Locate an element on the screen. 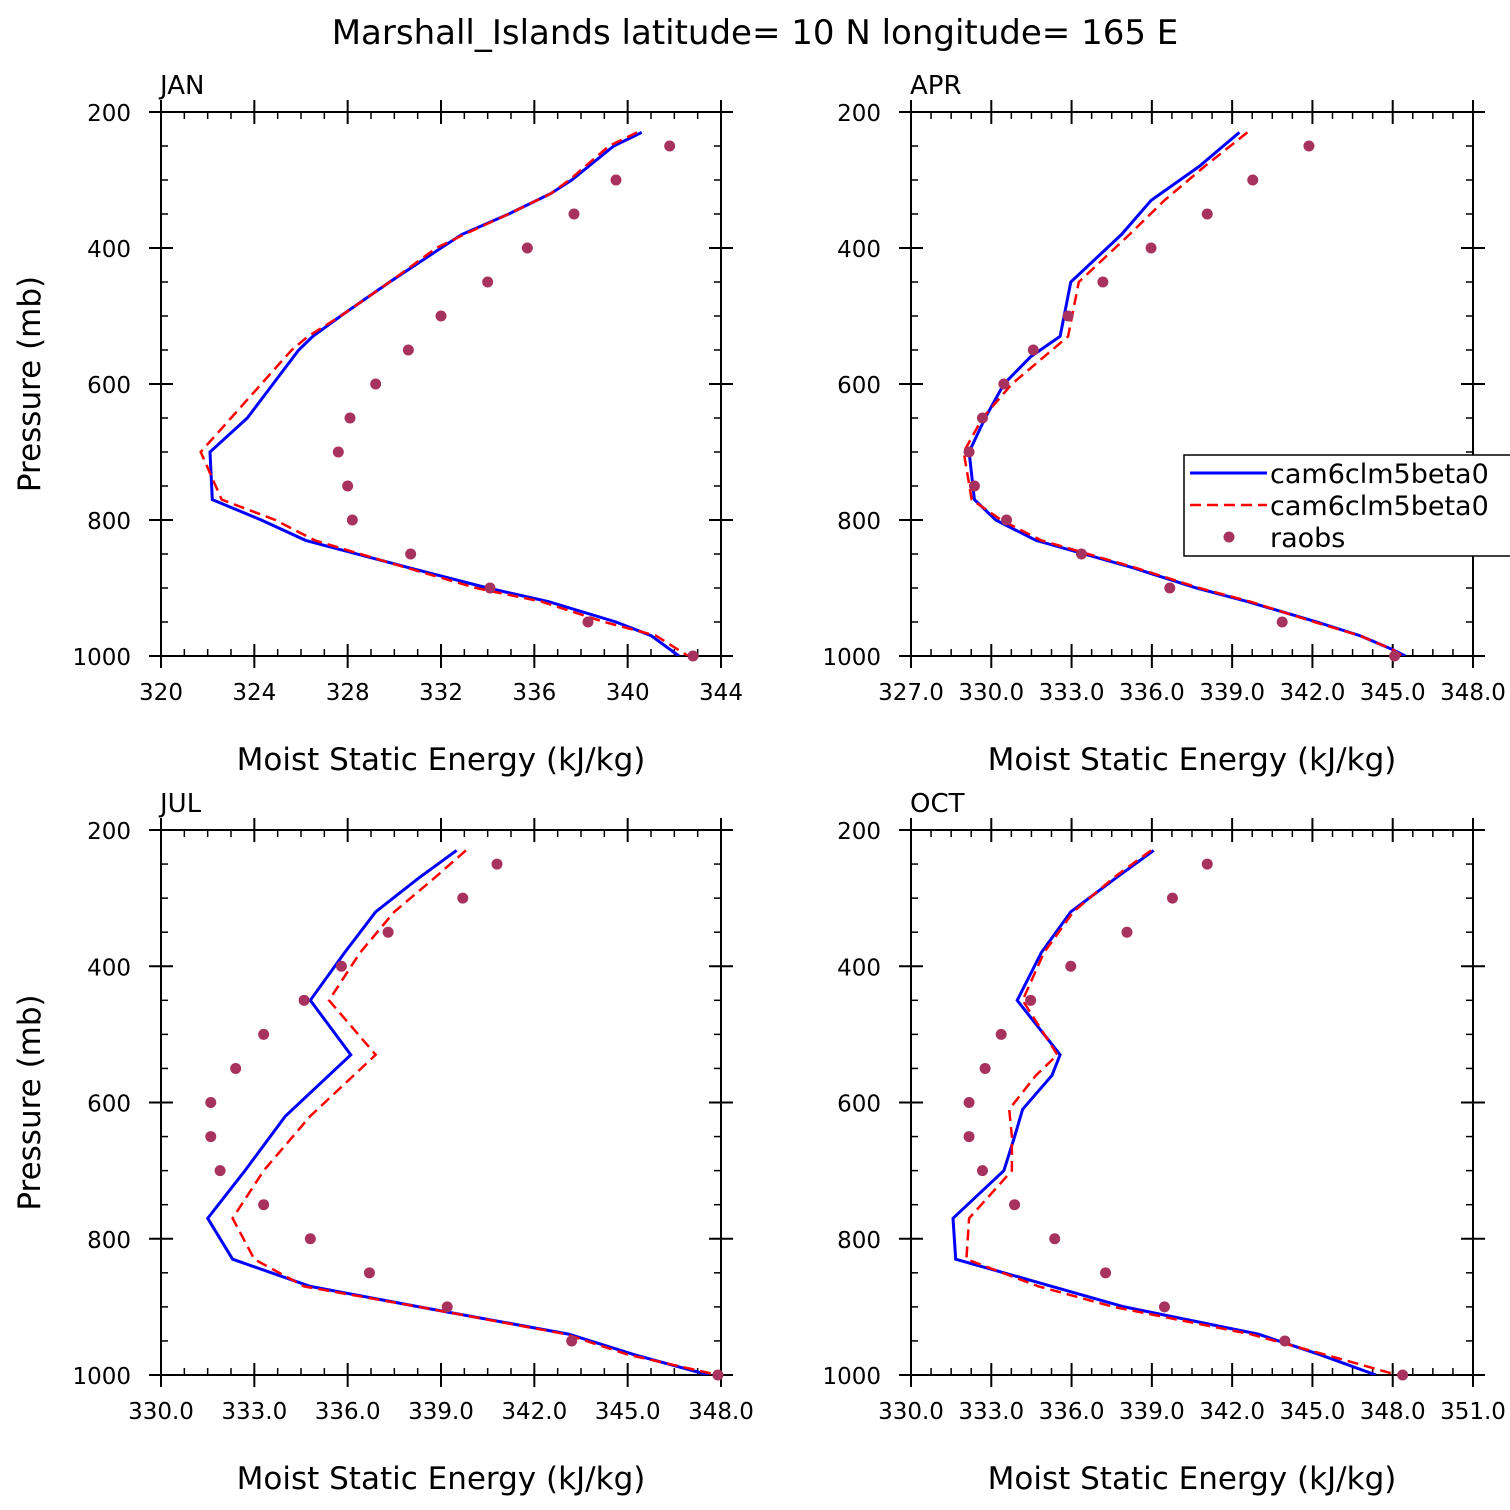 The image size is (1510, 1510). panel-title: OCT is located at coordinates (937, 804).